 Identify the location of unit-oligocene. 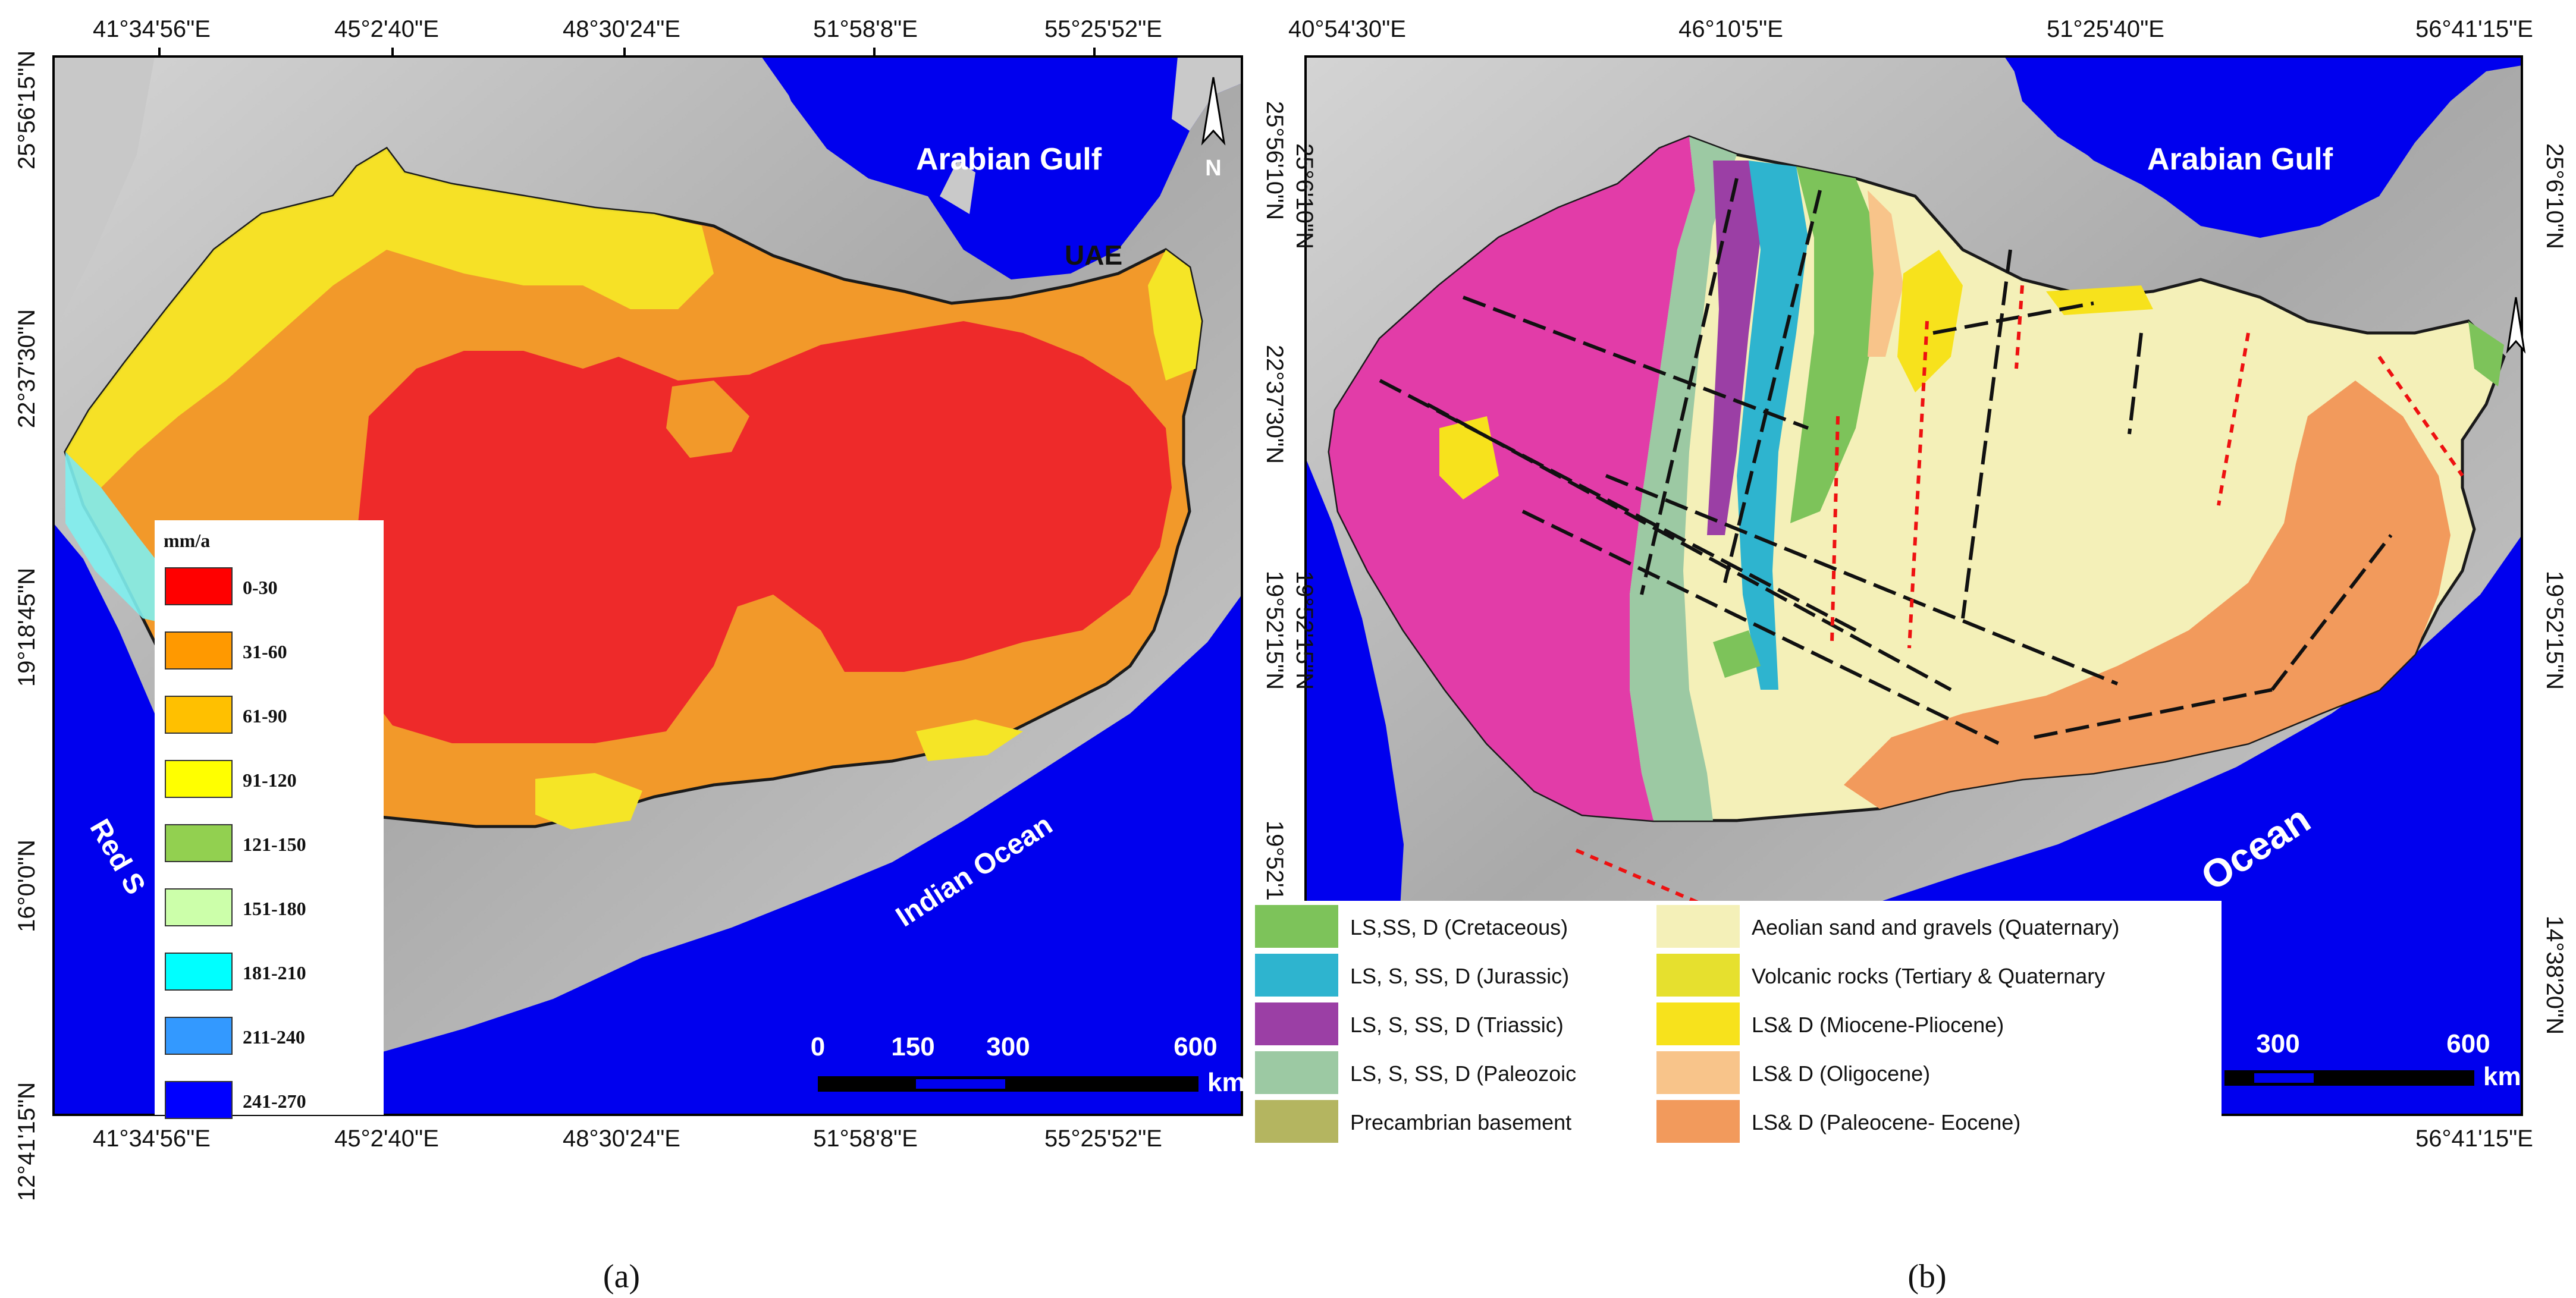
(1885, 273).